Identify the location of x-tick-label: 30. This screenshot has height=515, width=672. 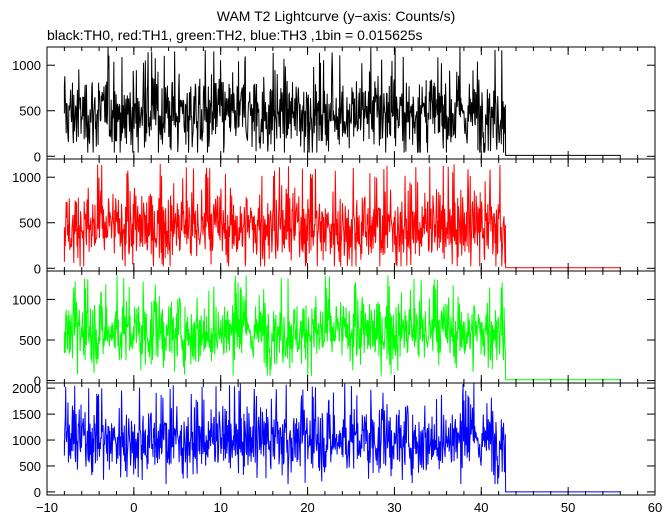
(394, 507).